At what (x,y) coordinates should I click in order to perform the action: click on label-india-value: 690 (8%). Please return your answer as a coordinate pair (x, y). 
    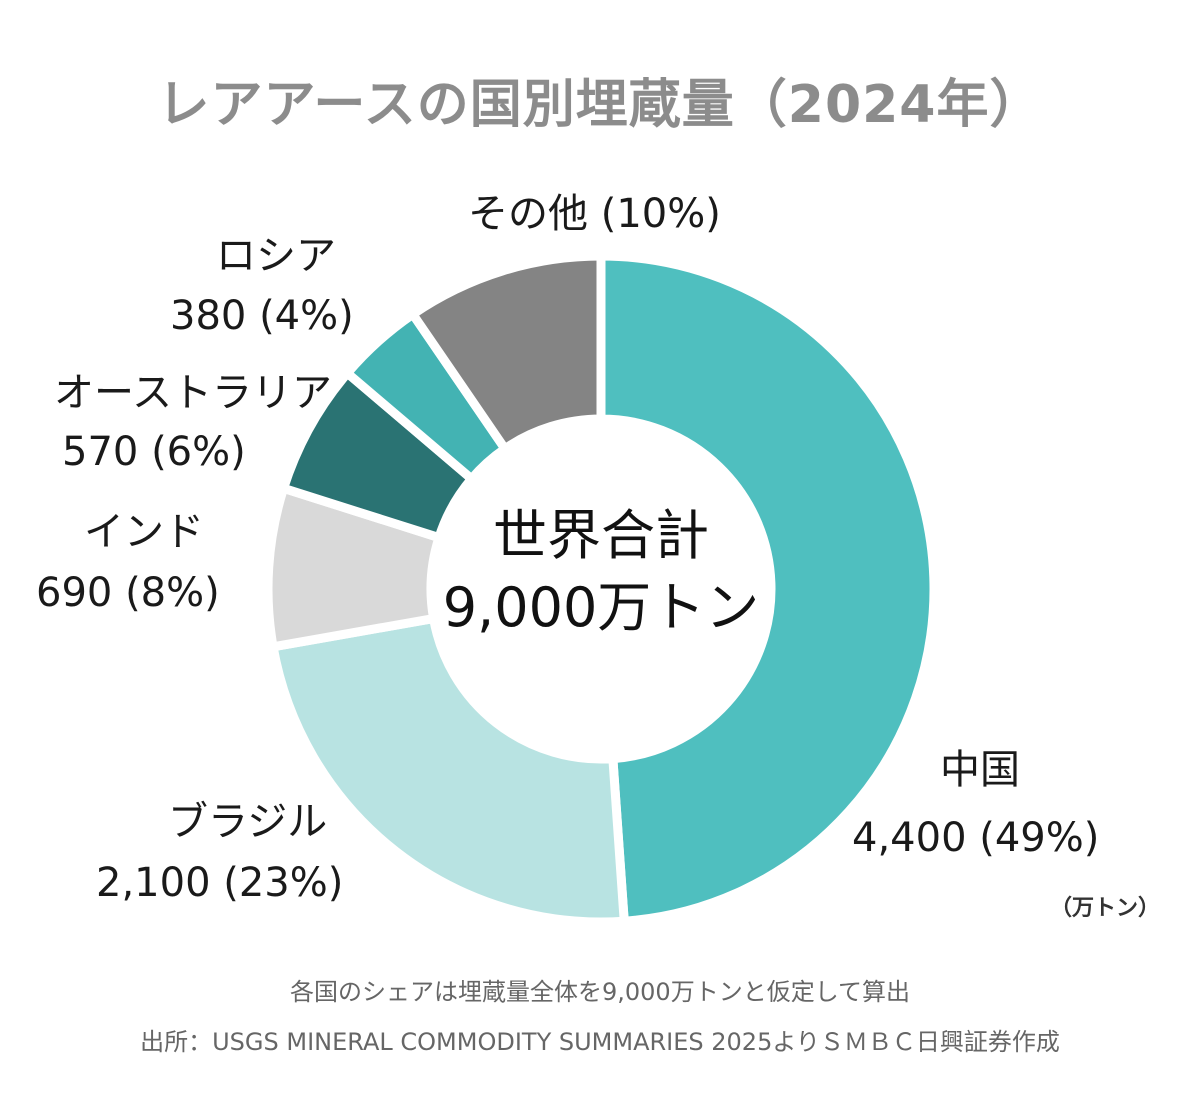
    Looking at the image, I should click on (128, 593).